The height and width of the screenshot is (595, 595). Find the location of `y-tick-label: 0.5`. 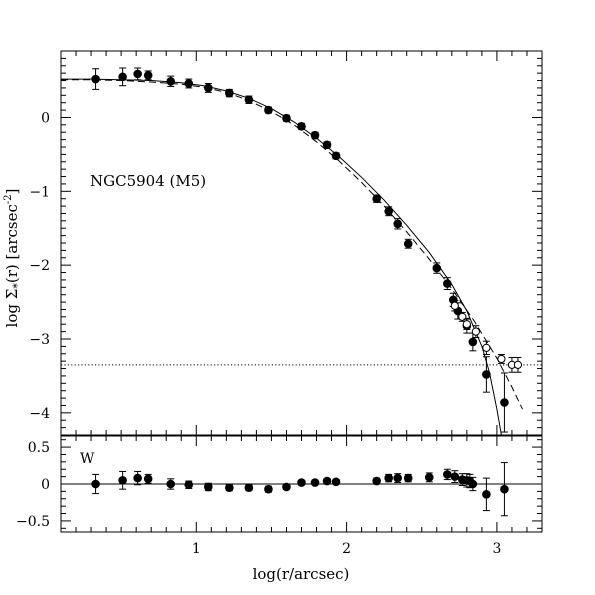

y-tick-label: 0.5 is located at coordinates (39, 448).